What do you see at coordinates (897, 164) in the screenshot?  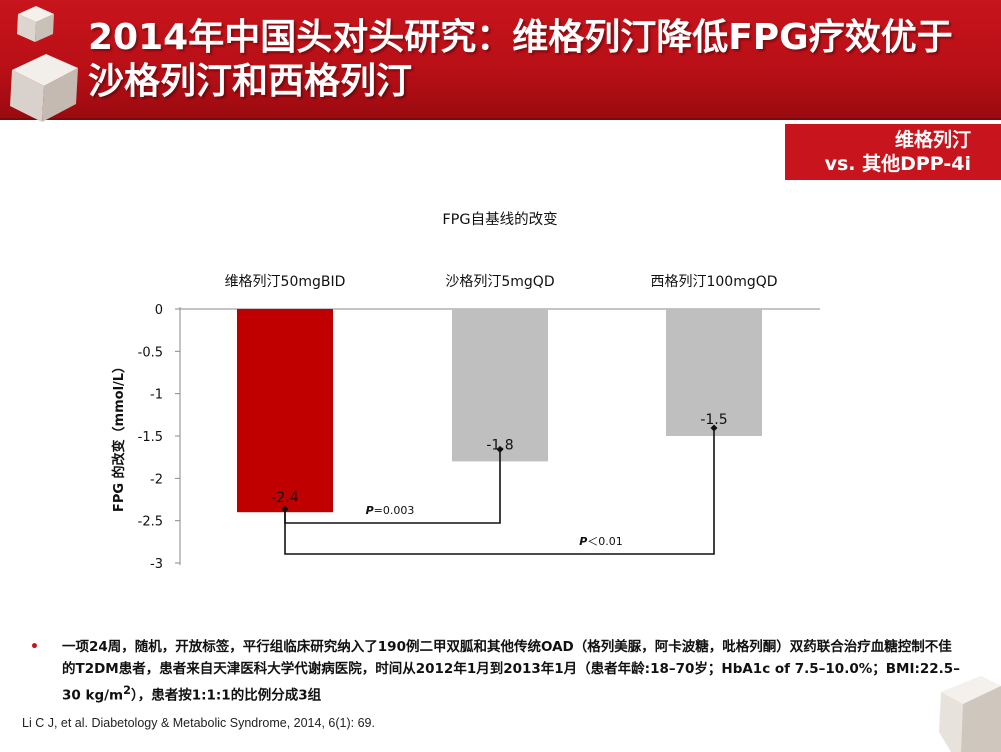 I see `tag-line-2: vs. 其他DPP-4i` at bounding box center [897, 164].